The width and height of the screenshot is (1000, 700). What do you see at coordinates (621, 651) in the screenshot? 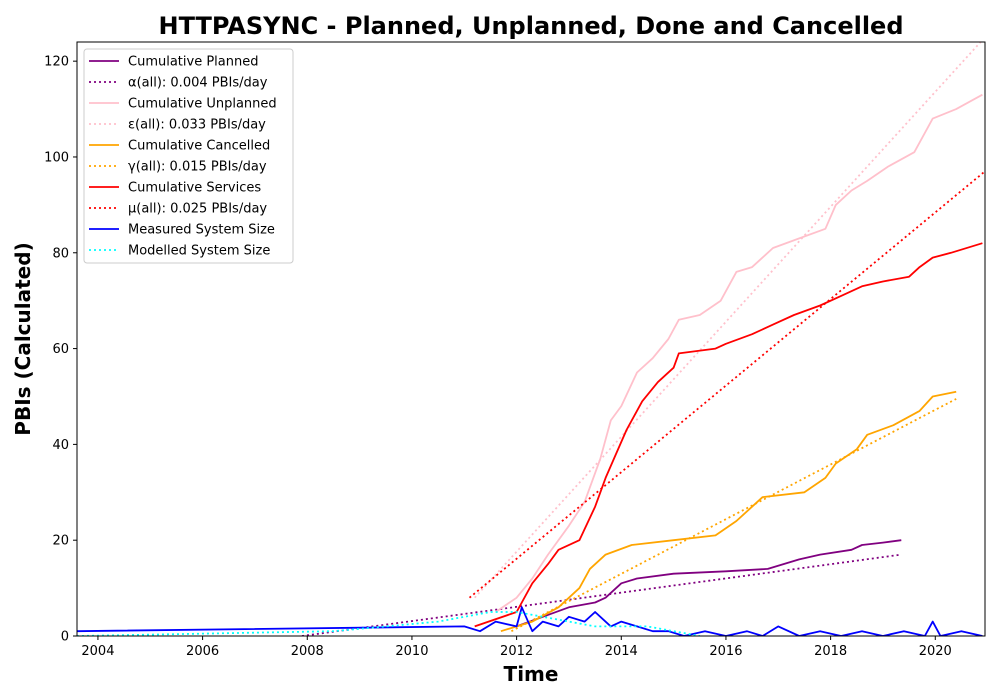
I see `x-tick-label: 2014` at bounding box center [621, 651].